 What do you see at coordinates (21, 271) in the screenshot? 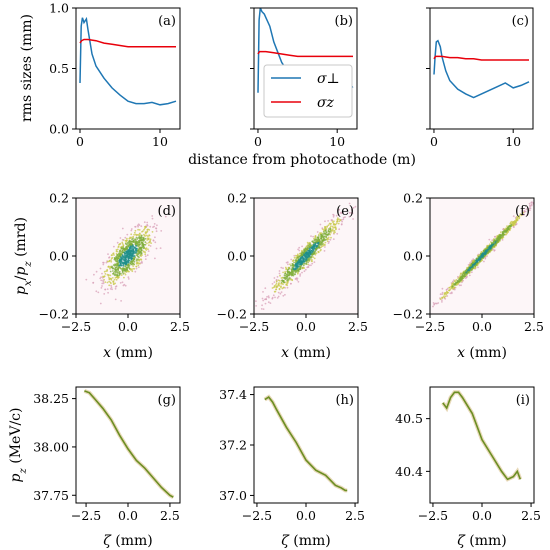
I see `ylabel-d-part-3: p` at bounding box center [21, 271].